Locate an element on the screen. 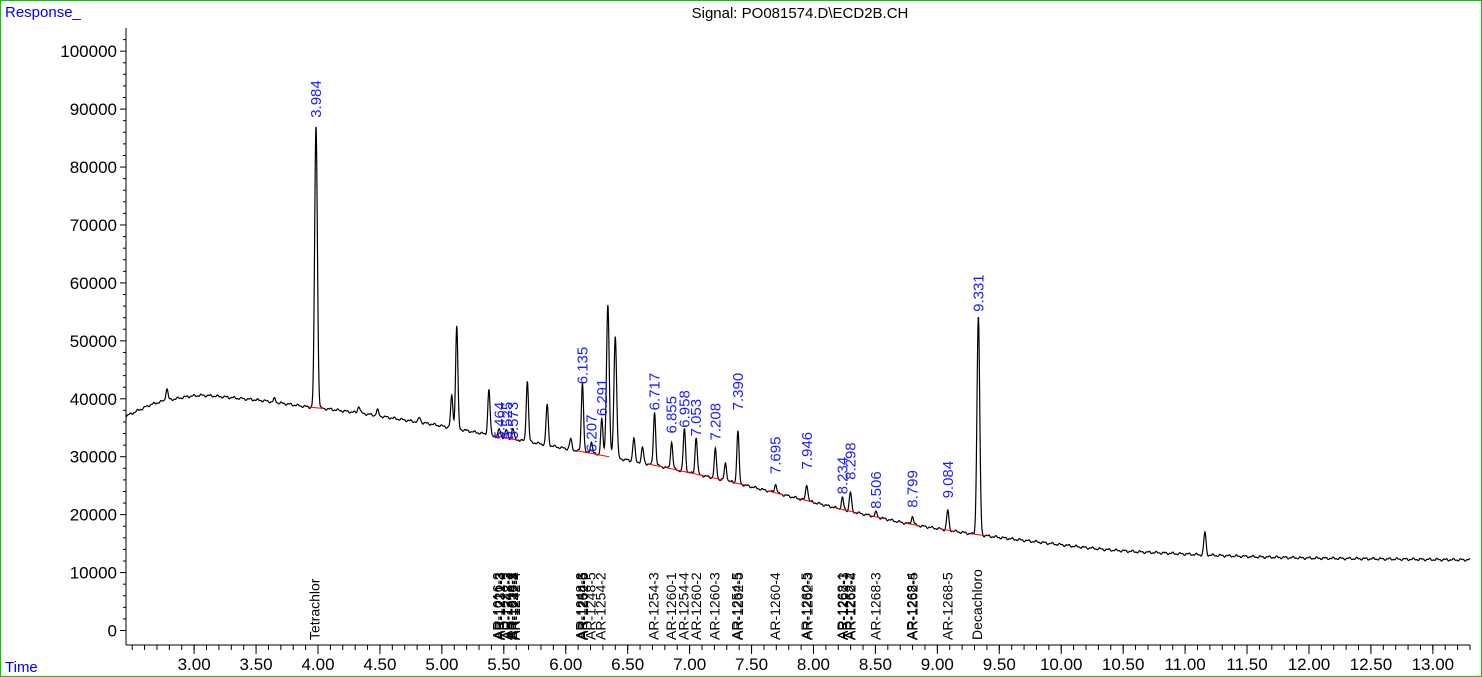  compound-label: AR-1232-4 is located at coordinates (514, 606).